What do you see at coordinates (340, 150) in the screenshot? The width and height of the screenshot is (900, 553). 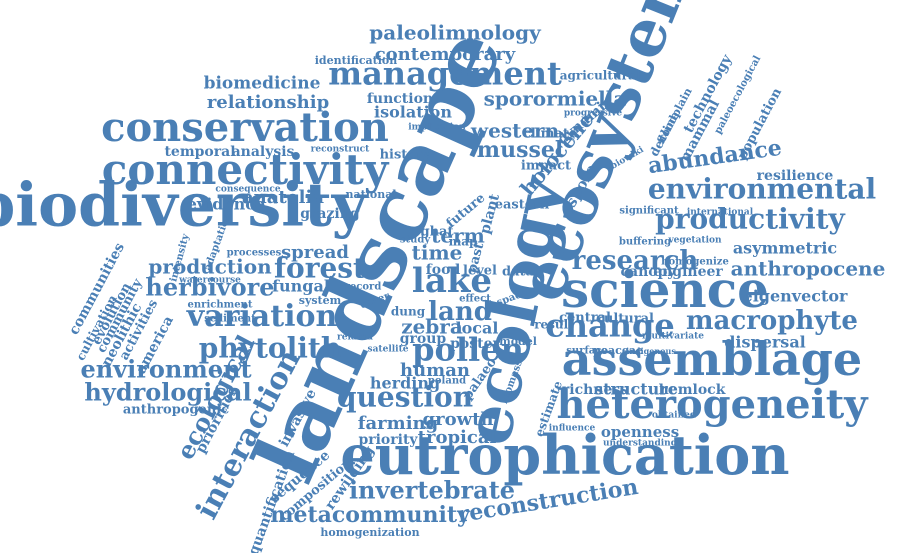 I see `cloud-word: reconstruct` at bounding box center [340, 150].